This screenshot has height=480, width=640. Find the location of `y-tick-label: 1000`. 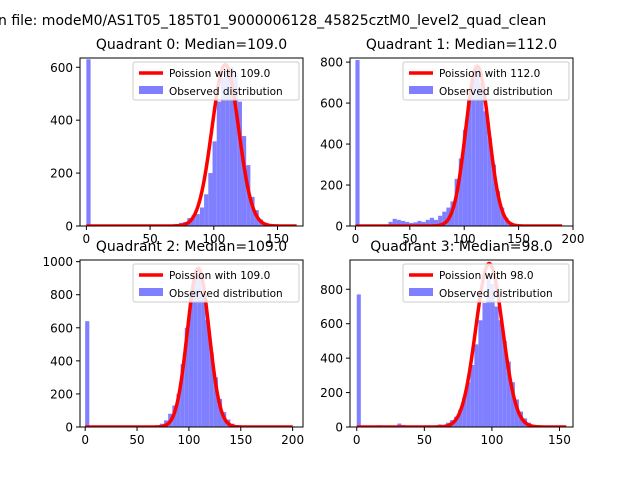

y-tick-label: 1000 is located at coordinates (57, 262).